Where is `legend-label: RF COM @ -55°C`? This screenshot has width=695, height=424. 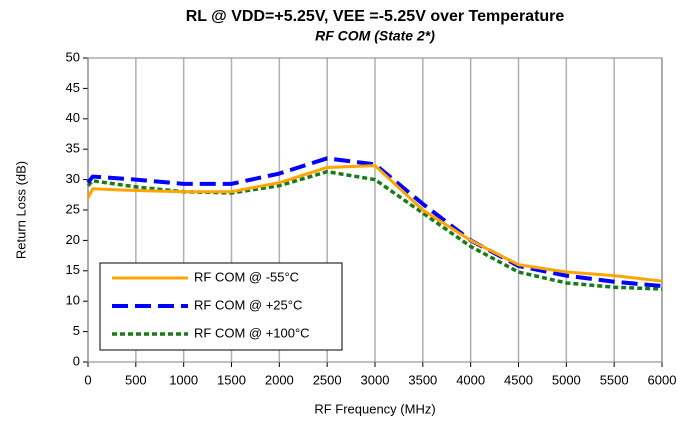
legend-label: RF COM @ -55°C is located at coordinates (246, 276).